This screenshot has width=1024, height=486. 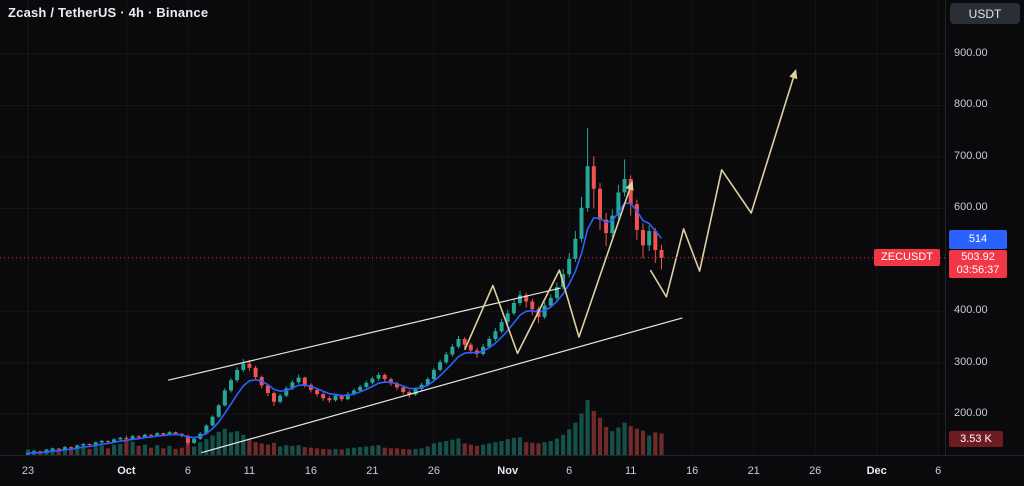 I want to click on price-tick-label: 800.00, so click(x=971, y=104).